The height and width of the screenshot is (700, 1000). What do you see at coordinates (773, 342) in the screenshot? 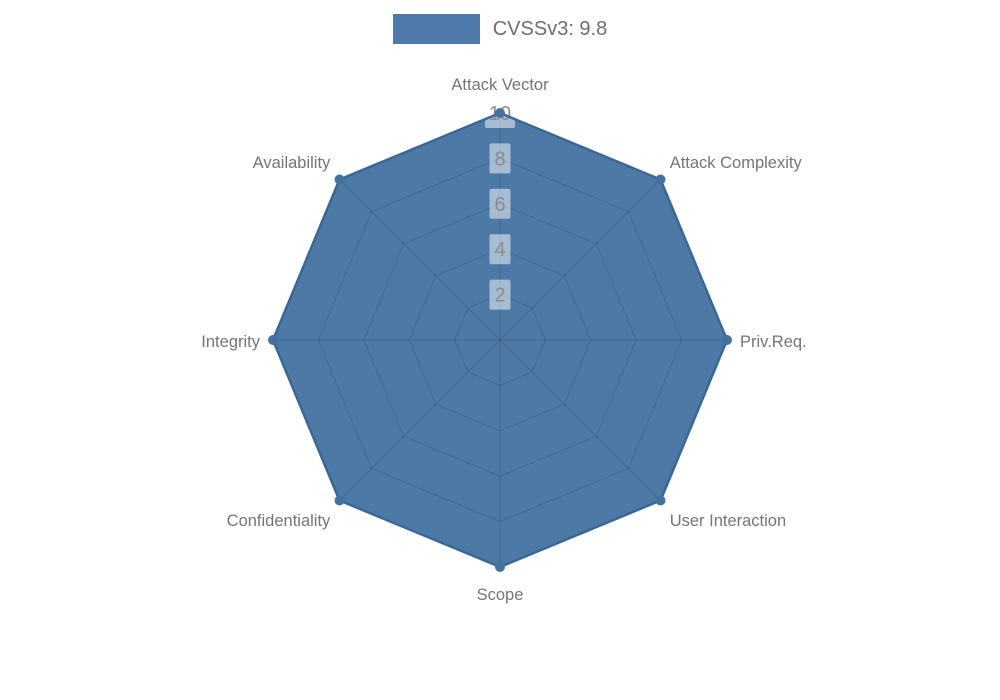
I see `axis-label-priv-req: Priv.Req.` at bounding box center [773, 342].